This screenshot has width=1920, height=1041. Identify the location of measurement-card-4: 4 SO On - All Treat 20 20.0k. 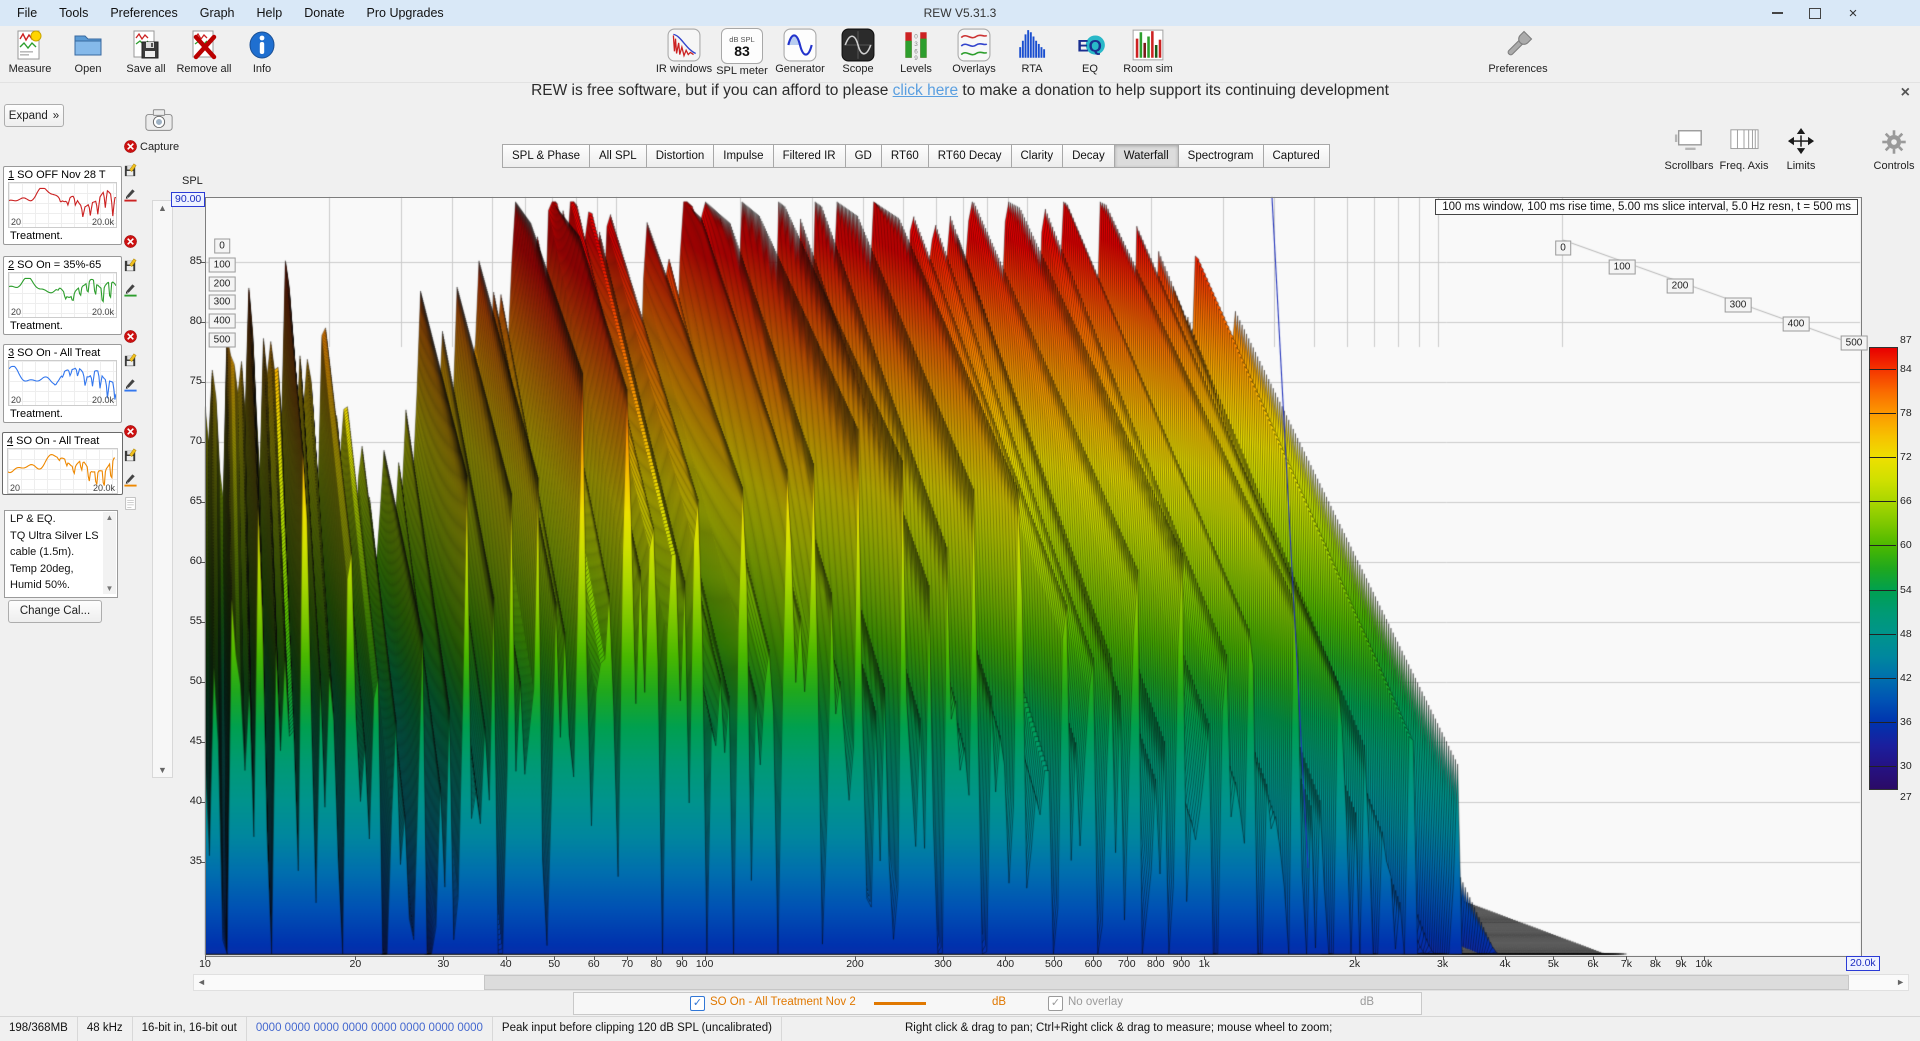
(62, 463).